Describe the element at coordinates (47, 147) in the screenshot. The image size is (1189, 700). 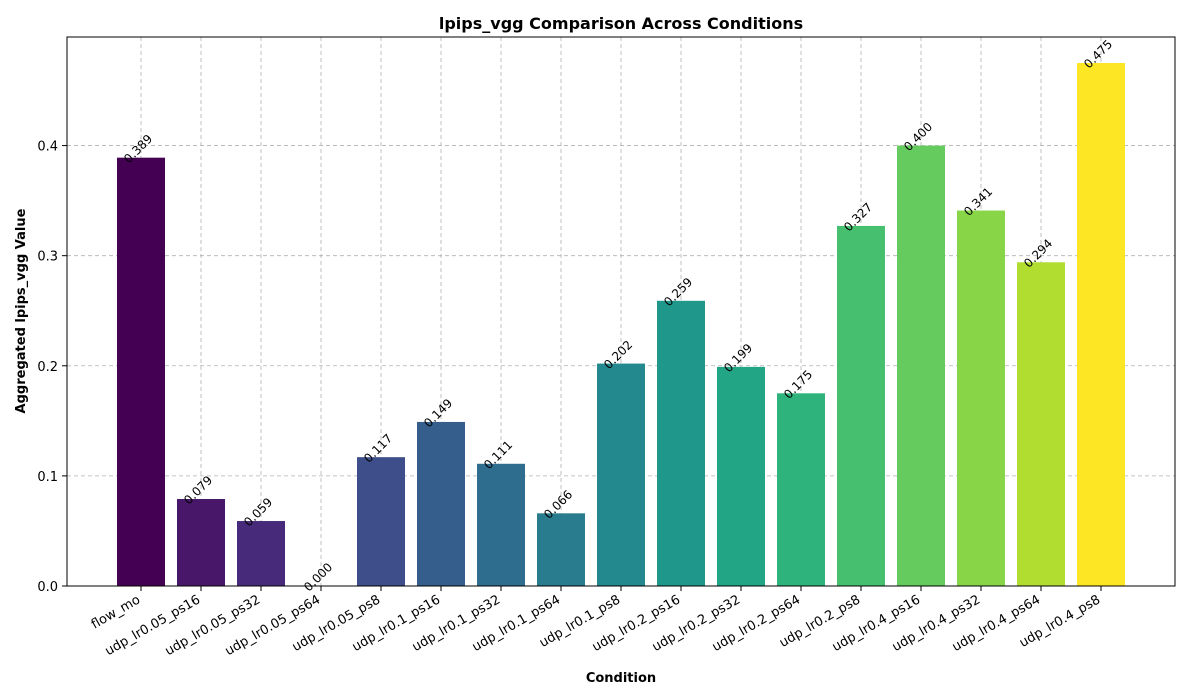
I see `y-tick-label: 0.4` at that location.